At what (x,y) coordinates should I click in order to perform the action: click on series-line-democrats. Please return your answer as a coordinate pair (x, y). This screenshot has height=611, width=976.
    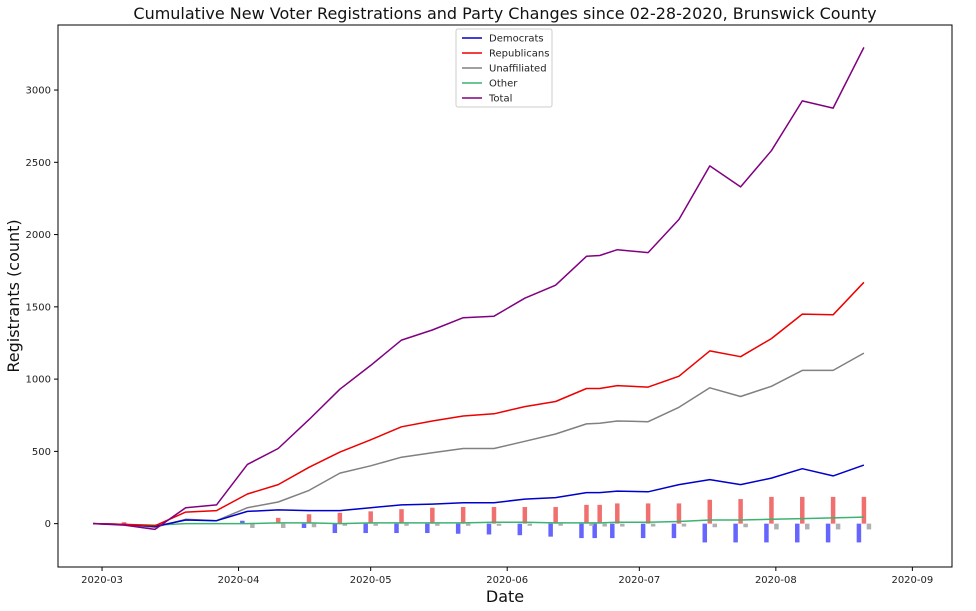
    Looking at the image, I should click on (479, 496).